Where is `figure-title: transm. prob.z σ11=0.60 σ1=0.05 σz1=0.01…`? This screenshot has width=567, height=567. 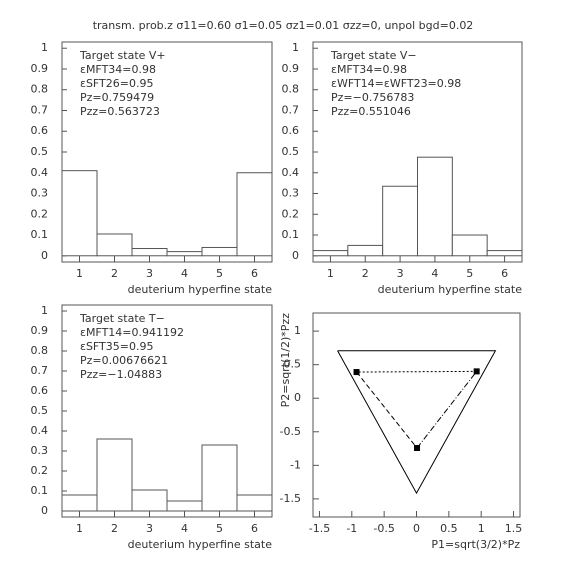 figure-title: transm. prob.z σ11=0.60 σ1=0.05 σz1=0.01… is located at coordinates (283, 25).